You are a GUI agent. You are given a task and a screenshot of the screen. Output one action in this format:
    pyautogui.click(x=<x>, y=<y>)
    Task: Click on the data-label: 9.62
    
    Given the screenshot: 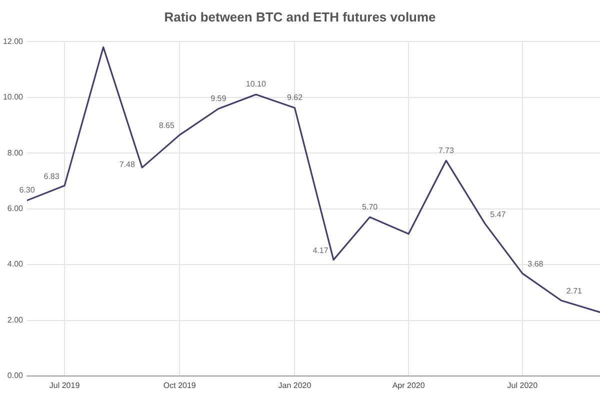 What is the action you would take?
    pyautogui.click(x=295, y=97)
    